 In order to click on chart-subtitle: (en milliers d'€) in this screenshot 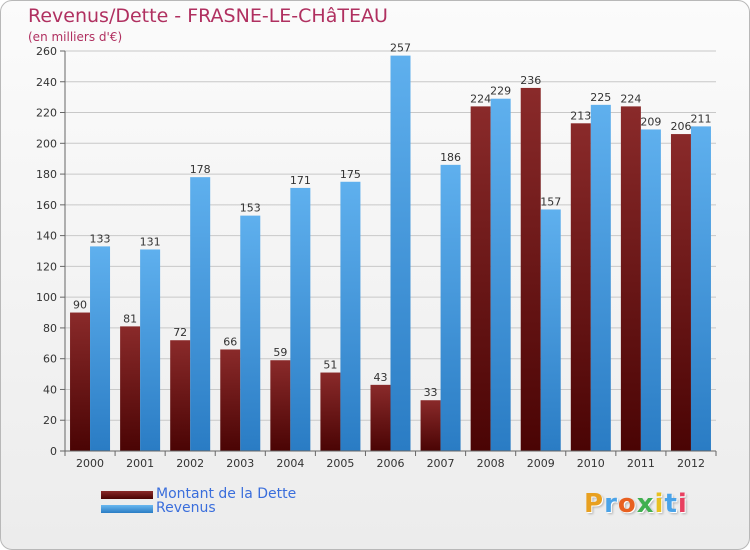, I will do `click(75, 37)`.